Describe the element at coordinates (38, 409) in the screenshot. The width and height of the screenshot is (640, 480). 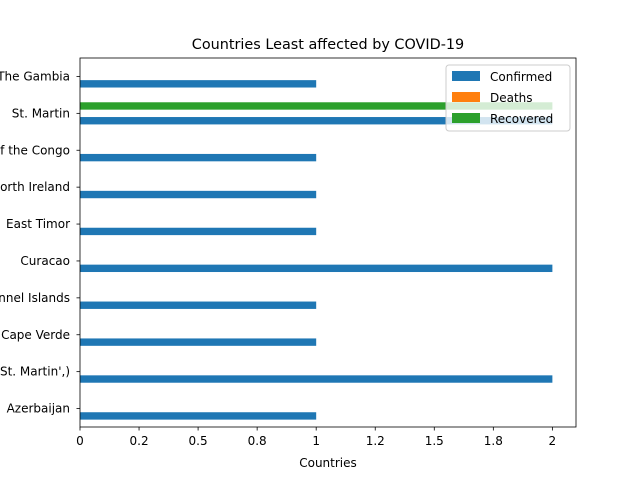
I see `y-tick-label: Azerbaijan` at that location.